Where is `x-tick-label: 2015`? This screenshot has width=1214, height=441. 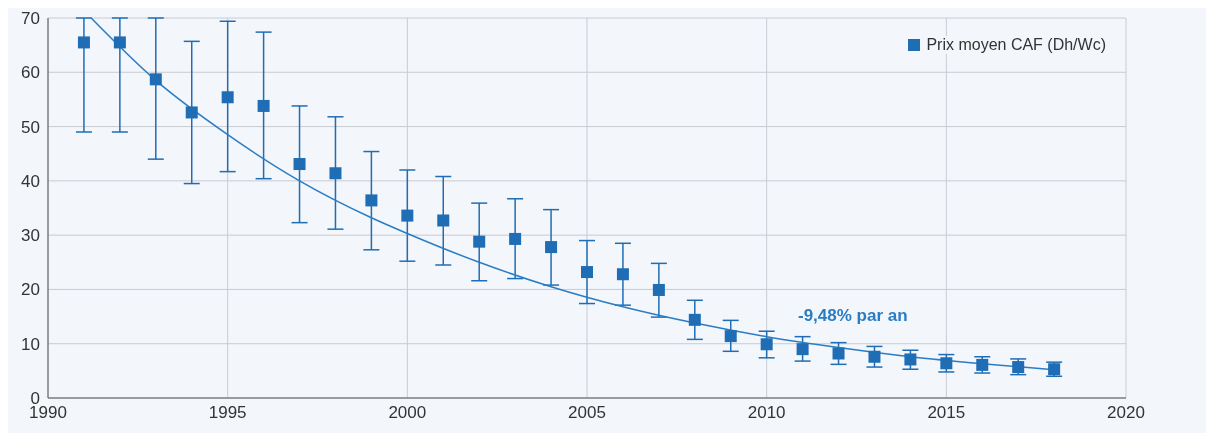
x-tick-label: 2015 is located at coordinates (946, 413).